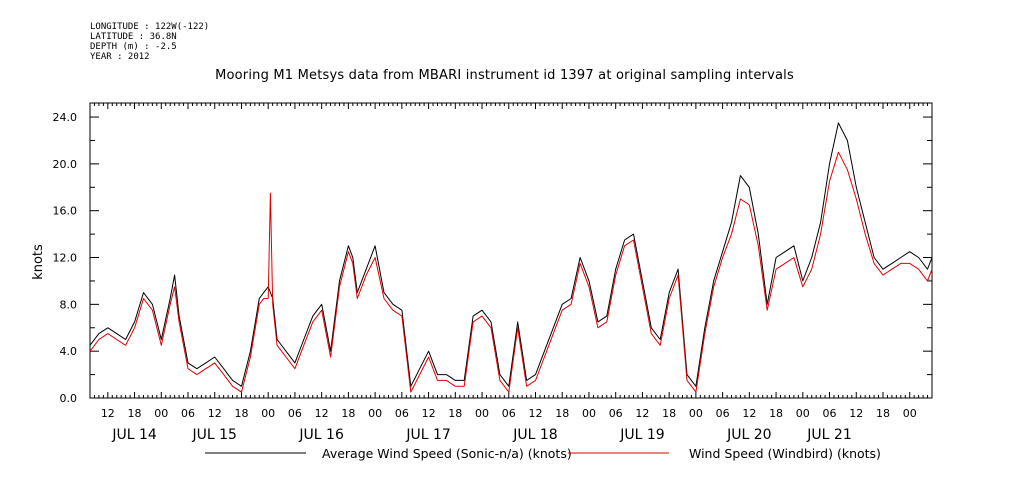 Image resolution: width=1009 pixels, height=504 pixels. What do you see at coordinates (65, 211) in the screenshot?
I see `y-tick-label: 16.0` at bounding box center [65, 211].